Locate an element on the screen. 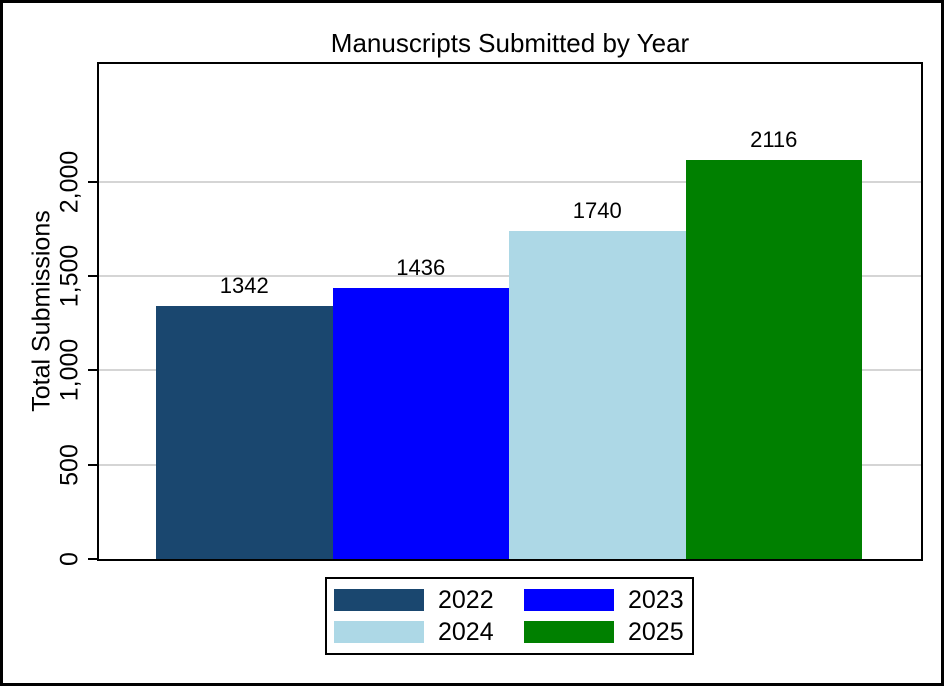  legend-swatch-2022 is located at coordinates (379, 600).